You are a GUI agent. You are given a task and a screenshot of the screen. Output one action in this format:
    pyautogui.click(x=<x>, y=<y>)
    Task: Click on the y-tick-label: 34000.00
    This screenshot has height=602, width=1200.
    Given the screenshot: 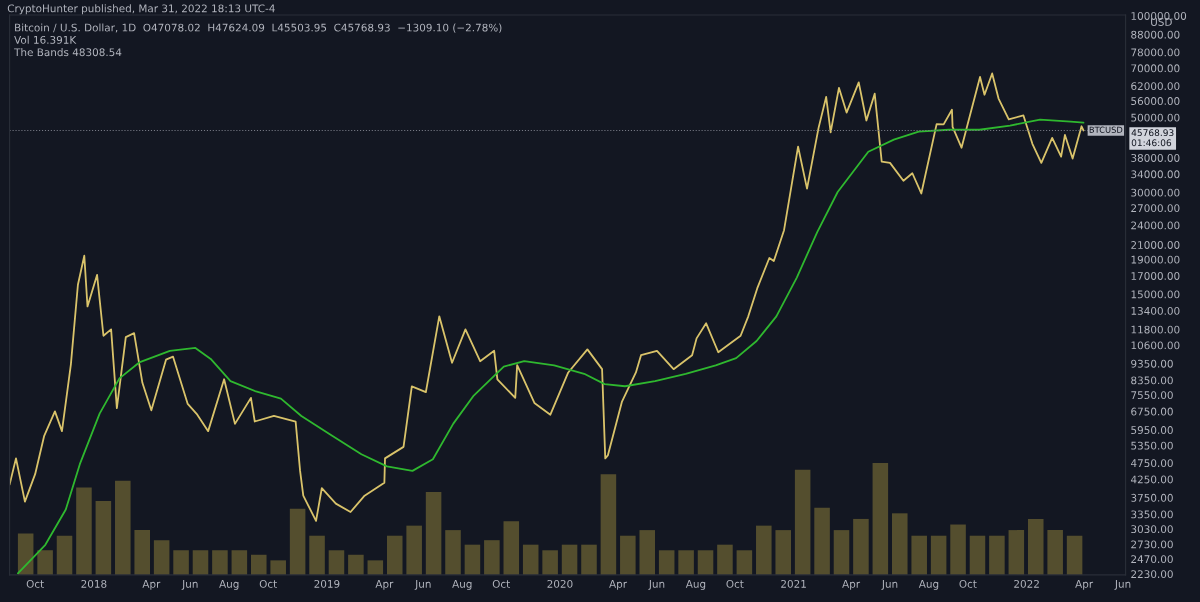 What is the action you would take?
    pyautogui.click(x=1155, y=174)
    